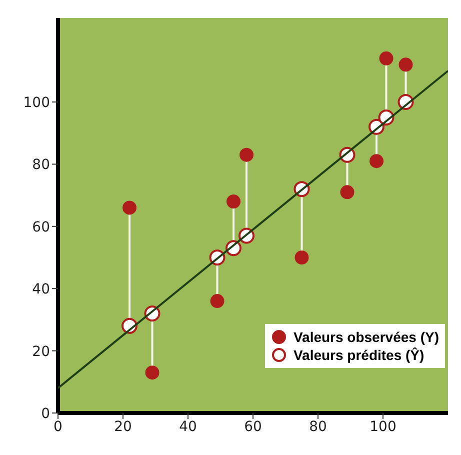 Image resolution: width=461 pixels, height=455 pixels. What do you see at coordinates (41, 165) in the screenshot?
I see `y-tick-label: 80` at bounding box center [41, 165].